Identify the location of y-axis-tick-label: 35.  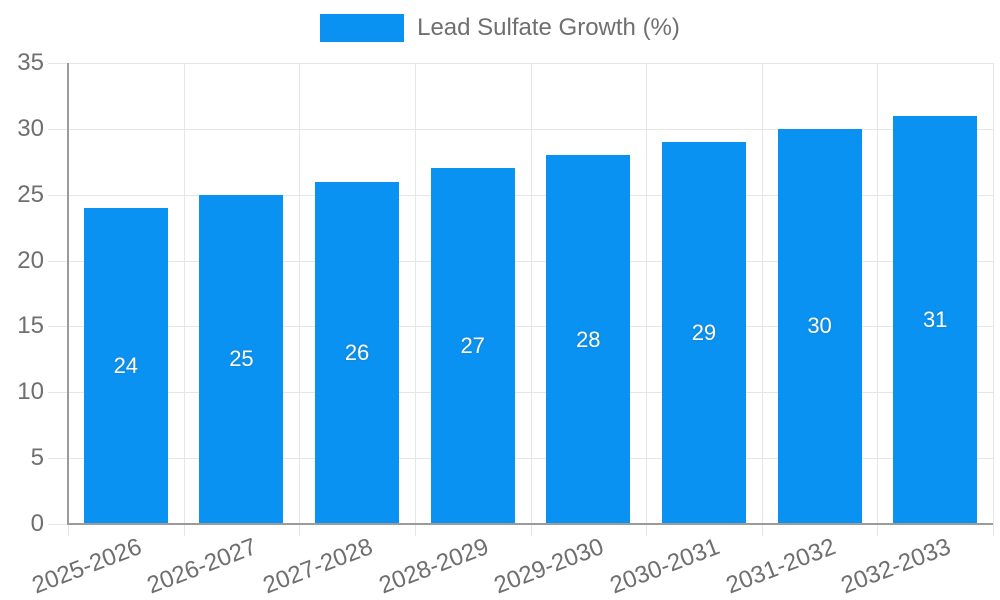
(30, 62).